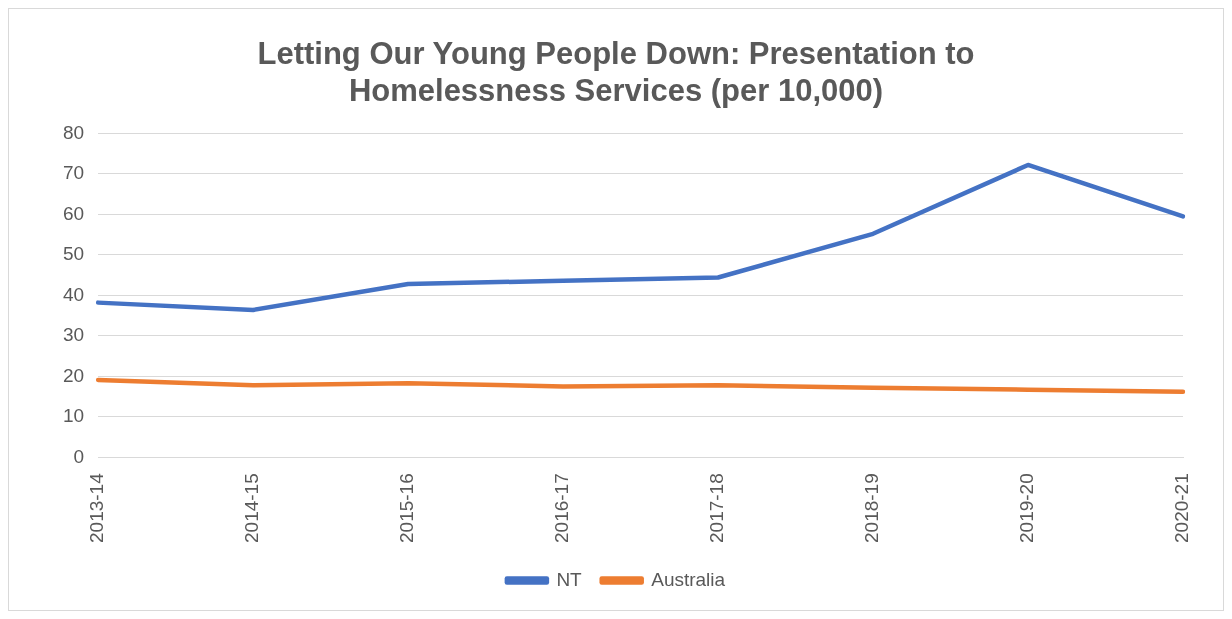  Describe the element at coordinates (73, 254) in the screenshot. I see `y-tick-label: 50` at that location.